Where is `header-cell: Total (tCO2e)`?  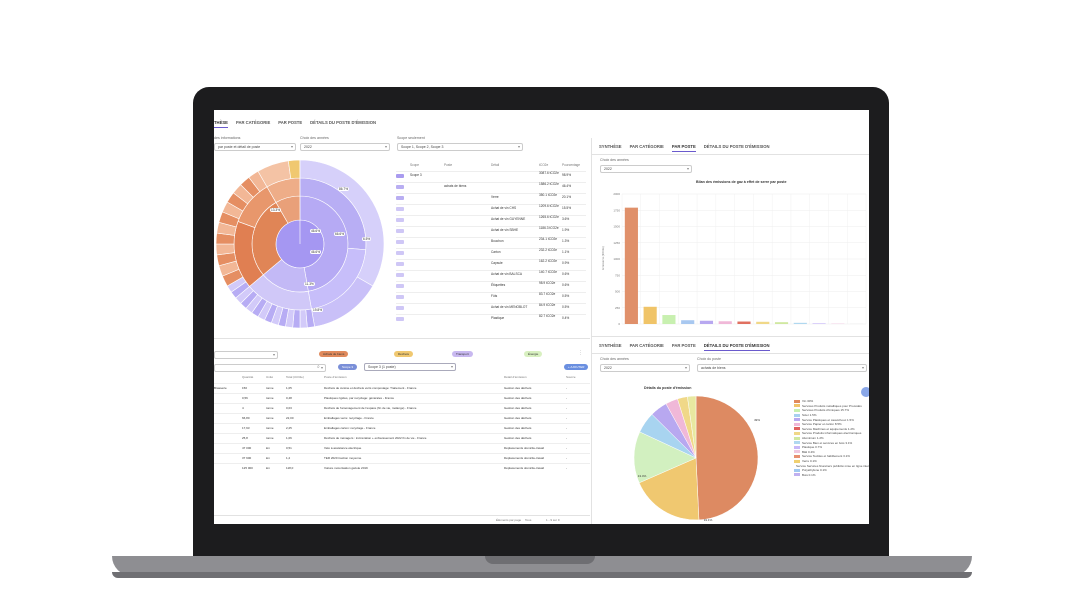
header-cell: Total (tCO2e) is located at coordinates (295, 377).